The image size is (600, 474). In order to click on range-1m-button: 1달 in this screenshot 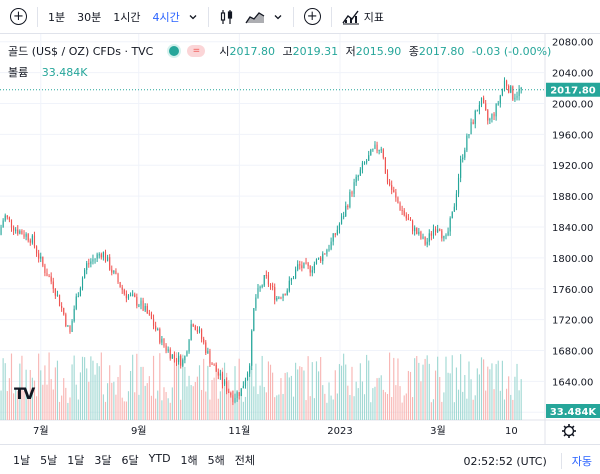, I will do `click(76, 460)`.